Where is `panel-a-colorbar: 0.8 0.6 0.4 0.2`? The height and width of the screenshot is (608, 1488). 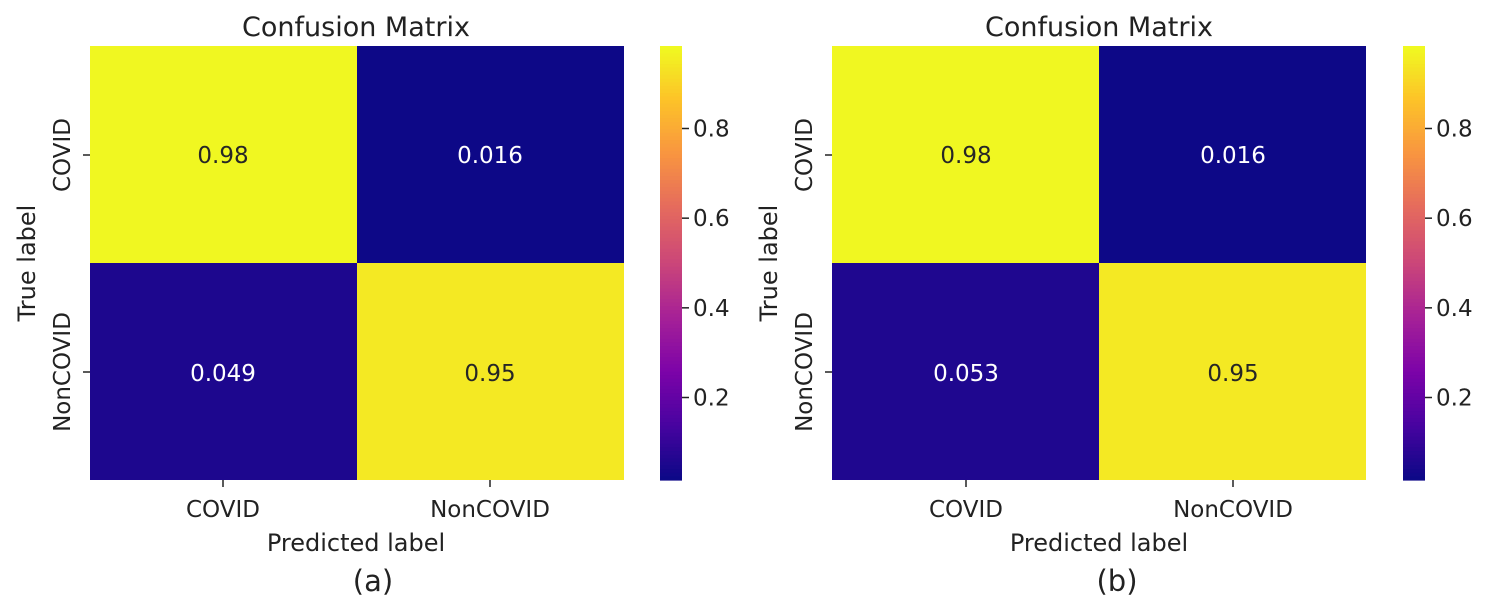 panel-a-colorbar: 0.8 0.6 0.4 0.2 is located at coordinates (695, 263).